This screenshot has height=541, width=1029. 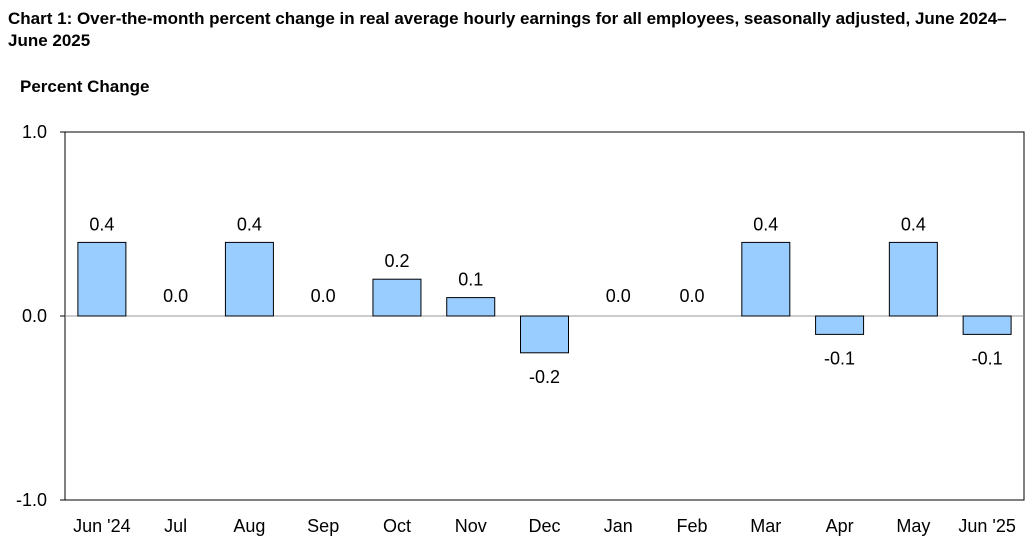 I want to click on y-axis-label: Percent Change, so click(x=85, y=86).